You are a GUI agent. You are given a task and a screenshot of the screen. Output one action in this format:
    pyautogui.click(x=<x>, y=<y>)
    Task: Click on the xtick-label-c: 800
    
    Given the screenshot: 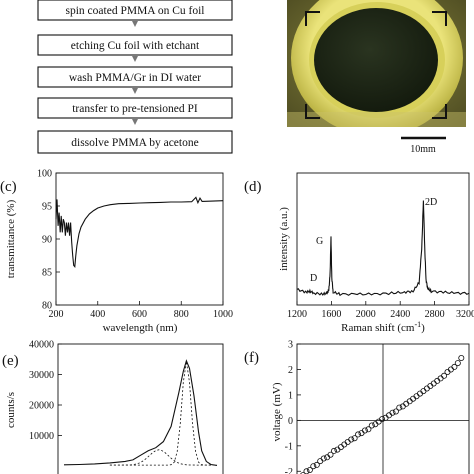 What is the action you would take?
    pyautogui.click(x=181, y=314)
    